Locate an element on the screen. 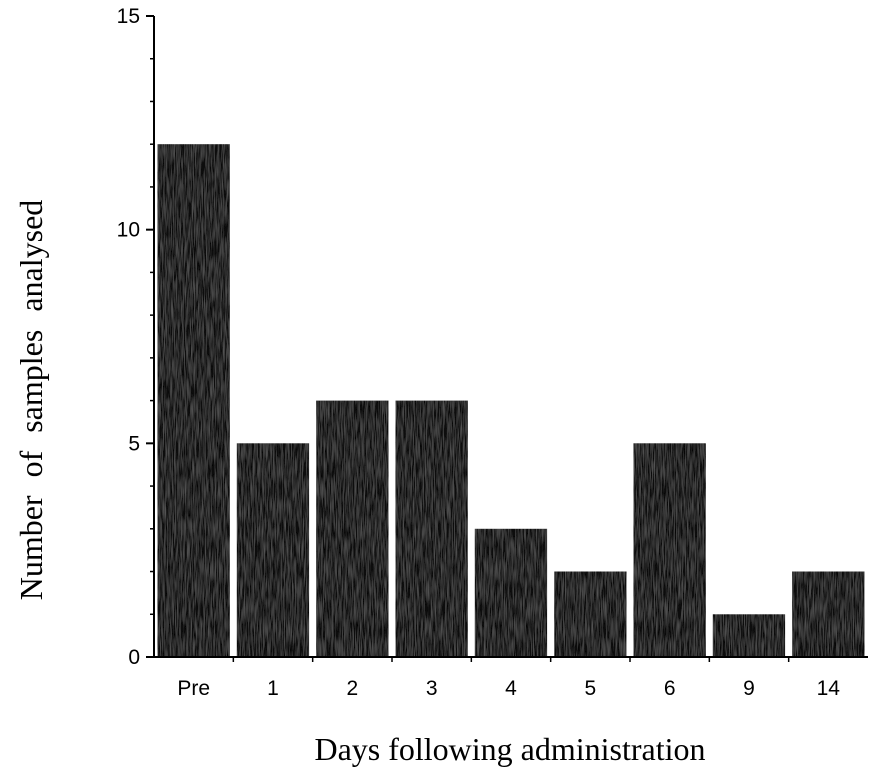  y-tick-label: 10 is located at coordinates (128, 230).